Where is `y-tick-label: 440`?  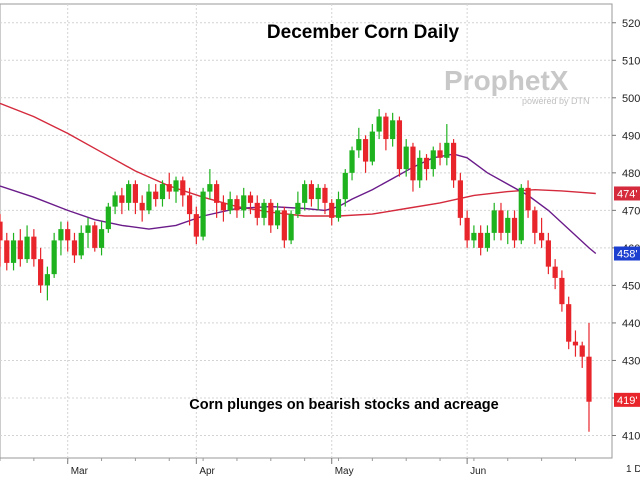
y-tick-label: 440 is located at coordinates (631, 324).